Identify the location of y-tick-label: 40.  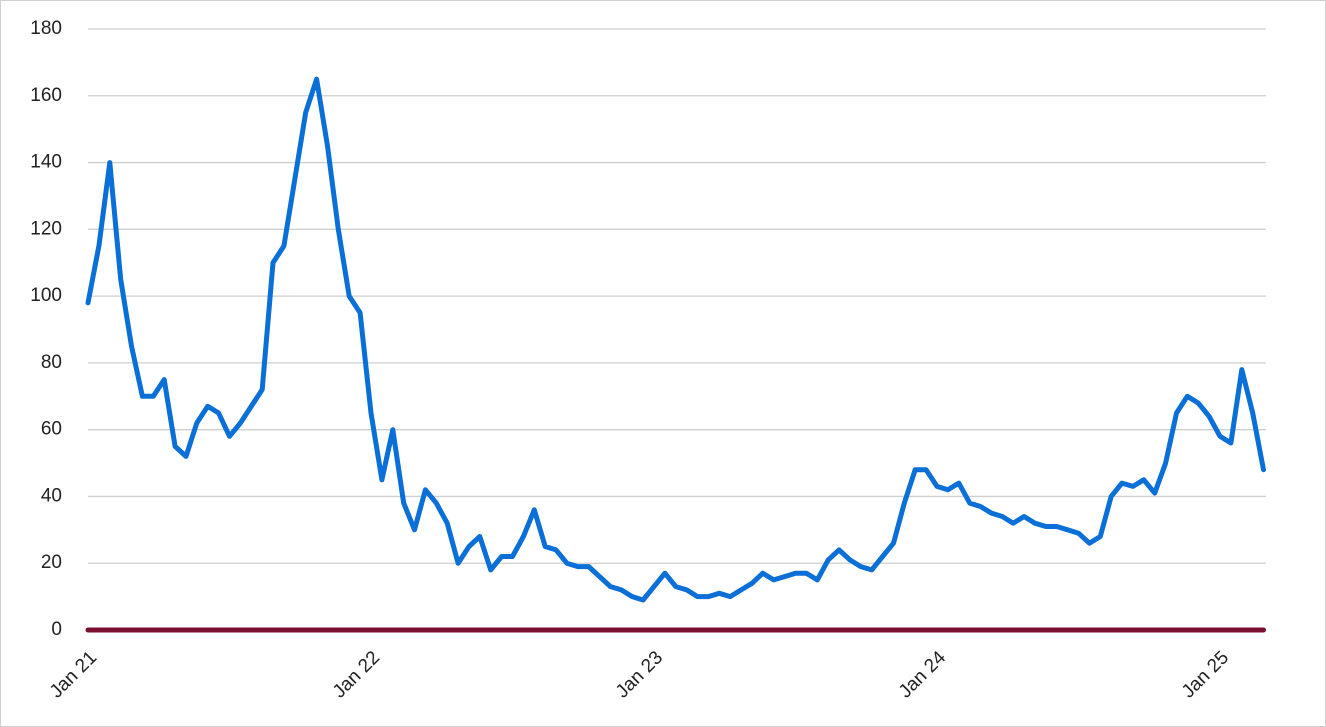
(51, 495).